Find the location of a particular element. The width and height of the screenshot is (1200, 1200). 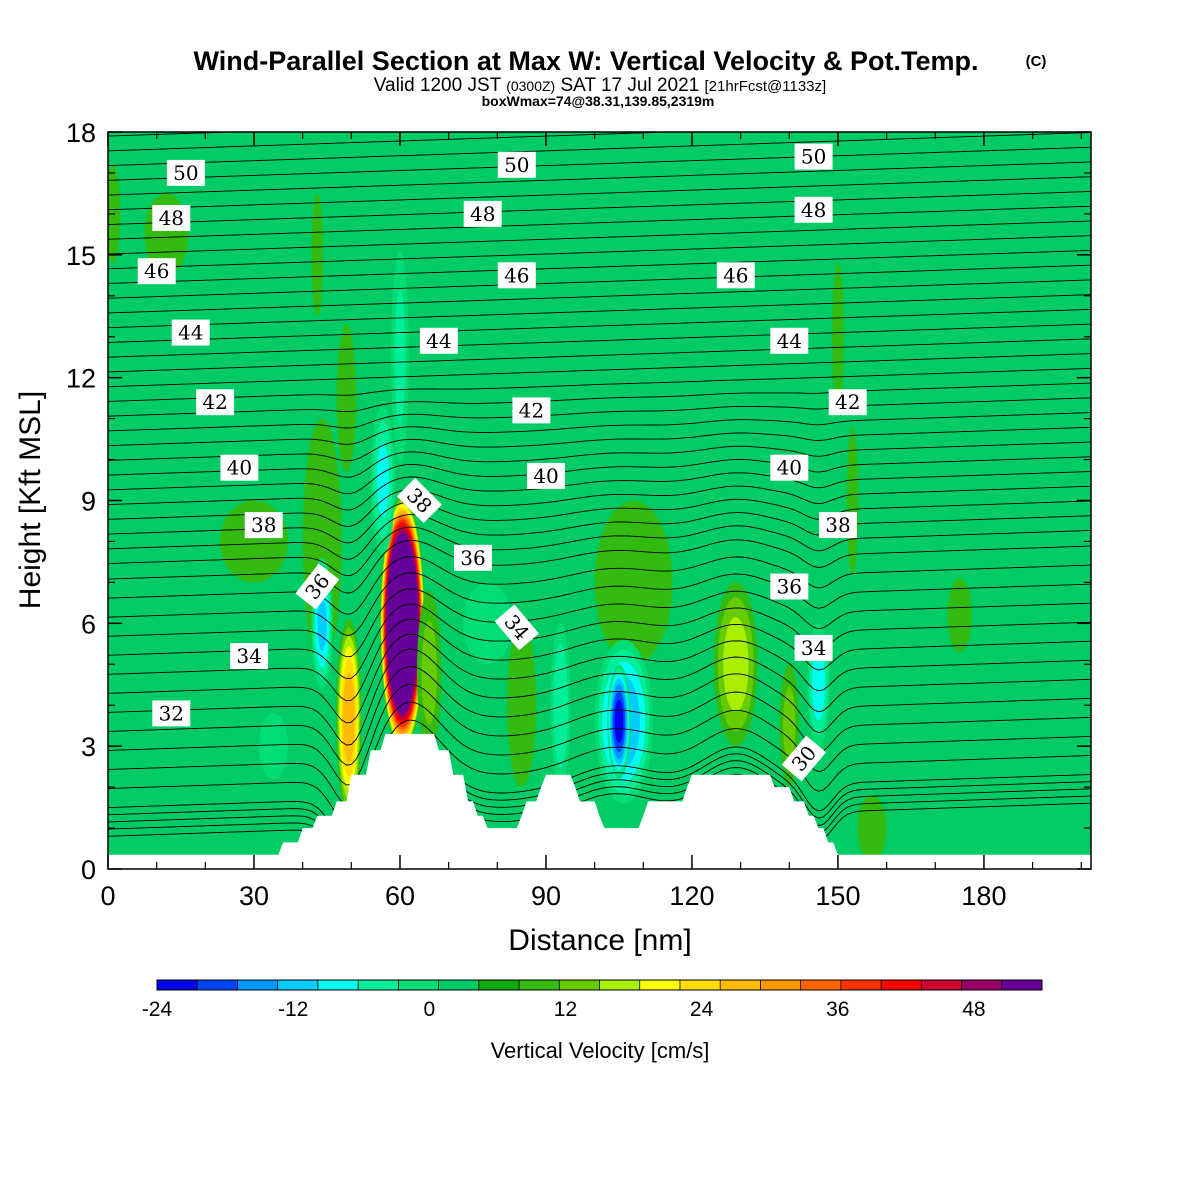

theta-label-text: 46 is located at coordinates (735, 275).